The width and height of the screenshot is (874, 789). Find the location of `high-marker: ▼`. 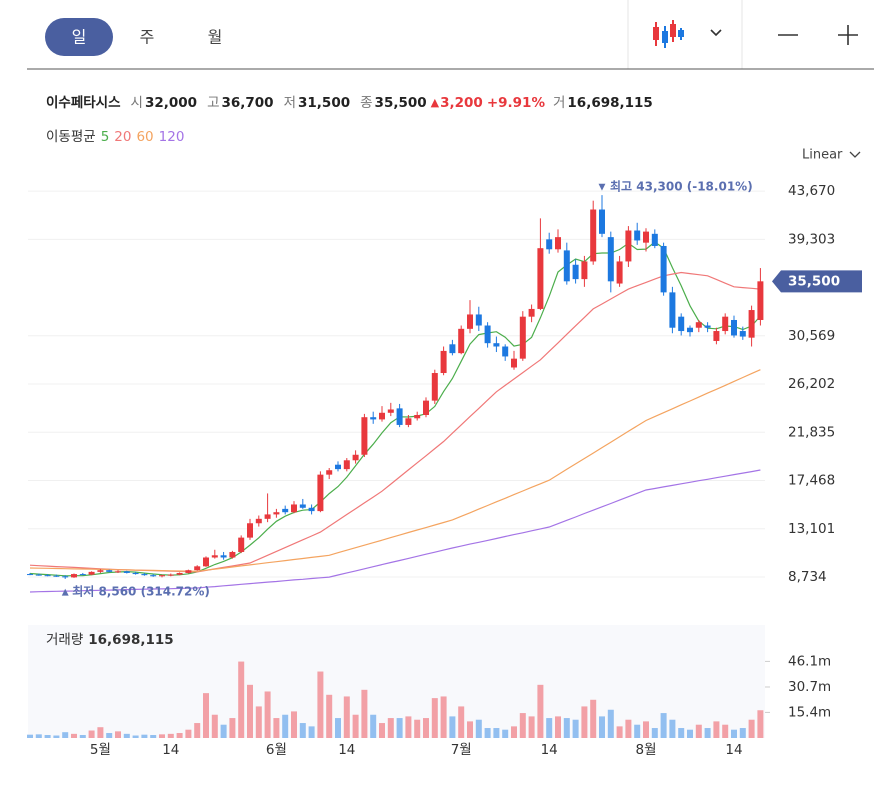

high-marker: ▼ is located at coordinates (602, 188).